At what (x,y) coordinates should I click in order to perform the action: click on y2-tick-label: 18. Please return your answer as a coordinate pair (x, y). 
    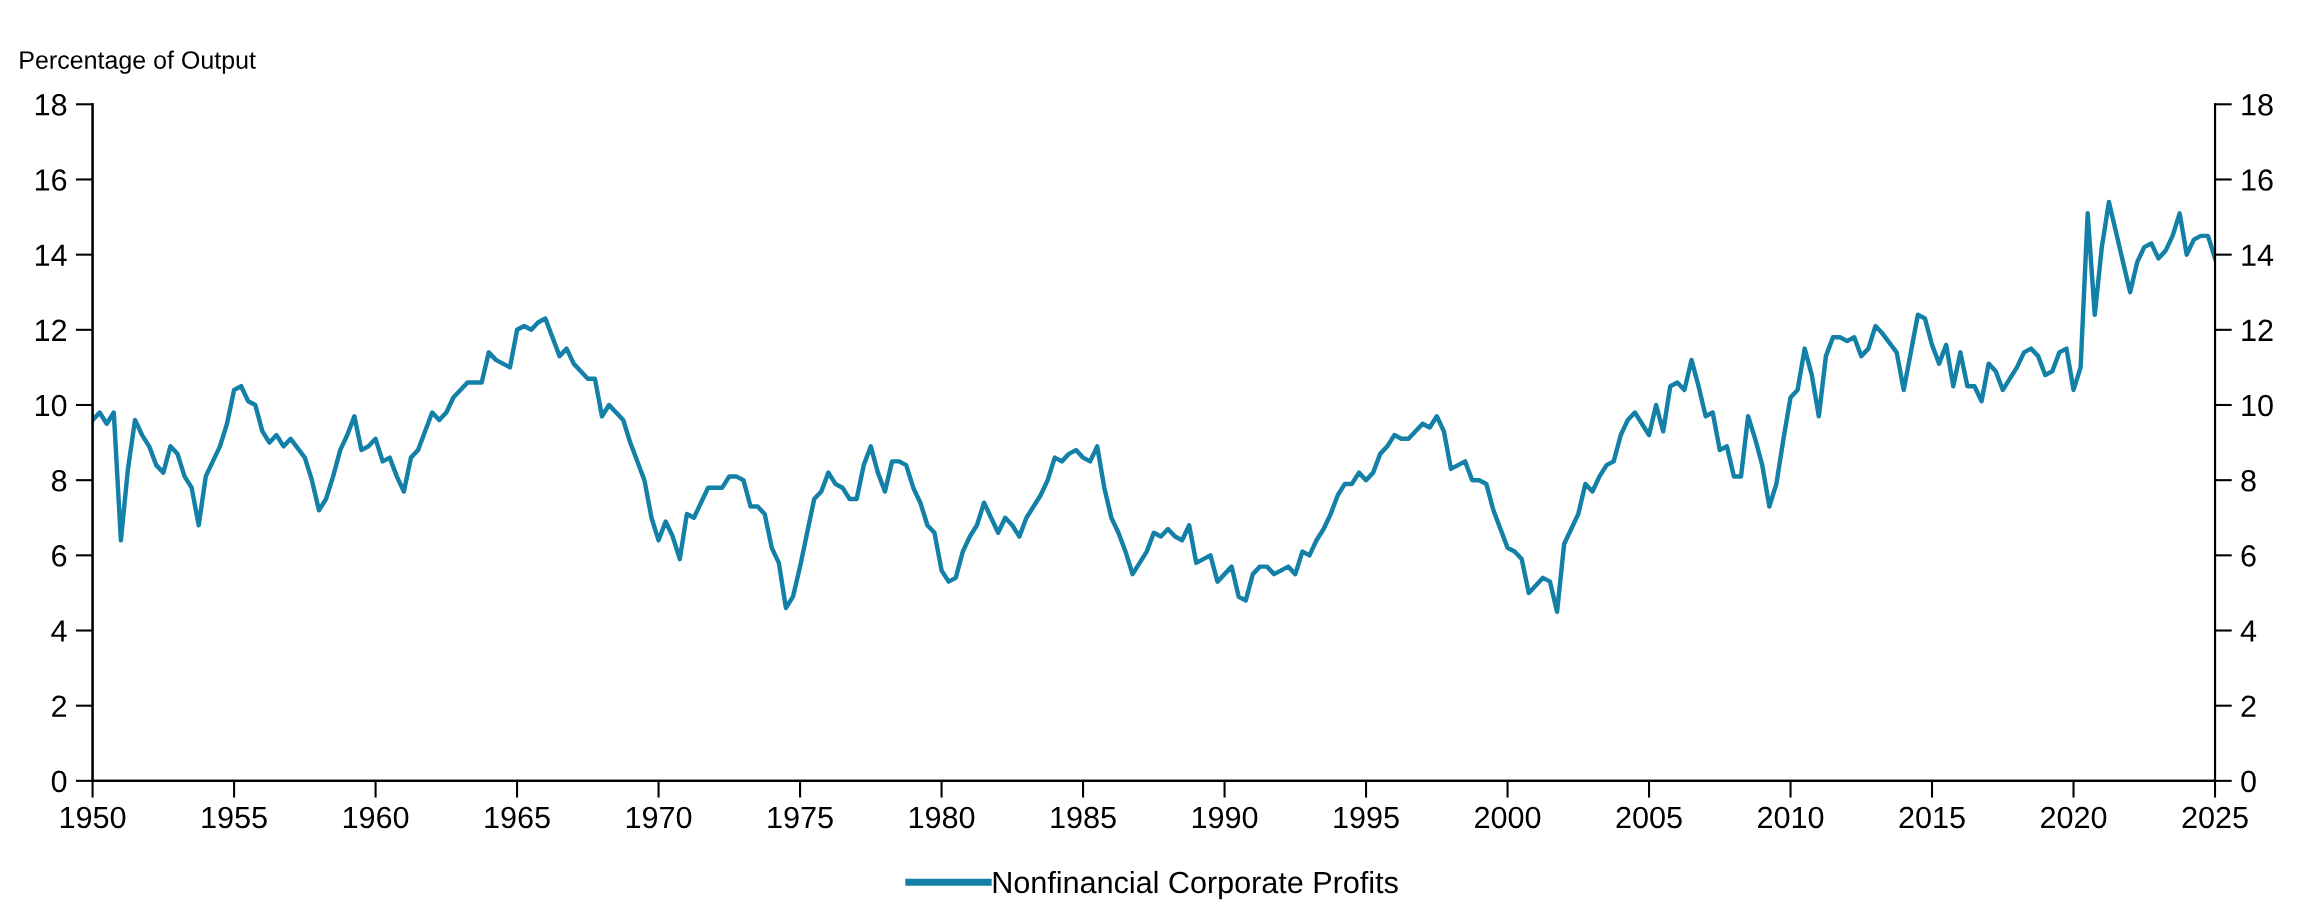
    Looking at the image, I should click on (2257, 105).